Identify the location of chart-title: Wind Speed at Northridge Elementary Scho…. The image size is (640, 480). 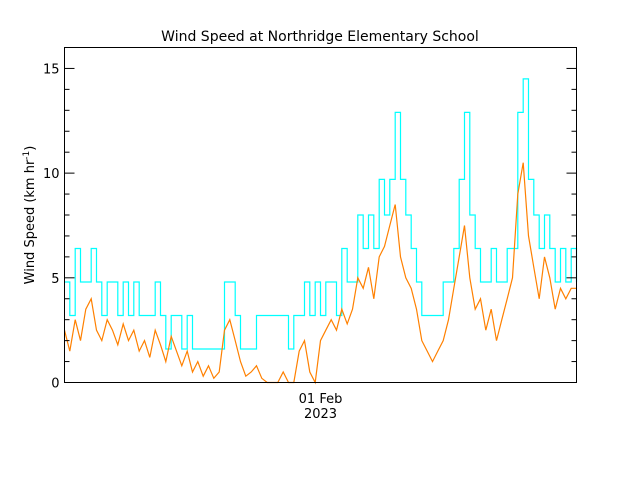
(320, 37).